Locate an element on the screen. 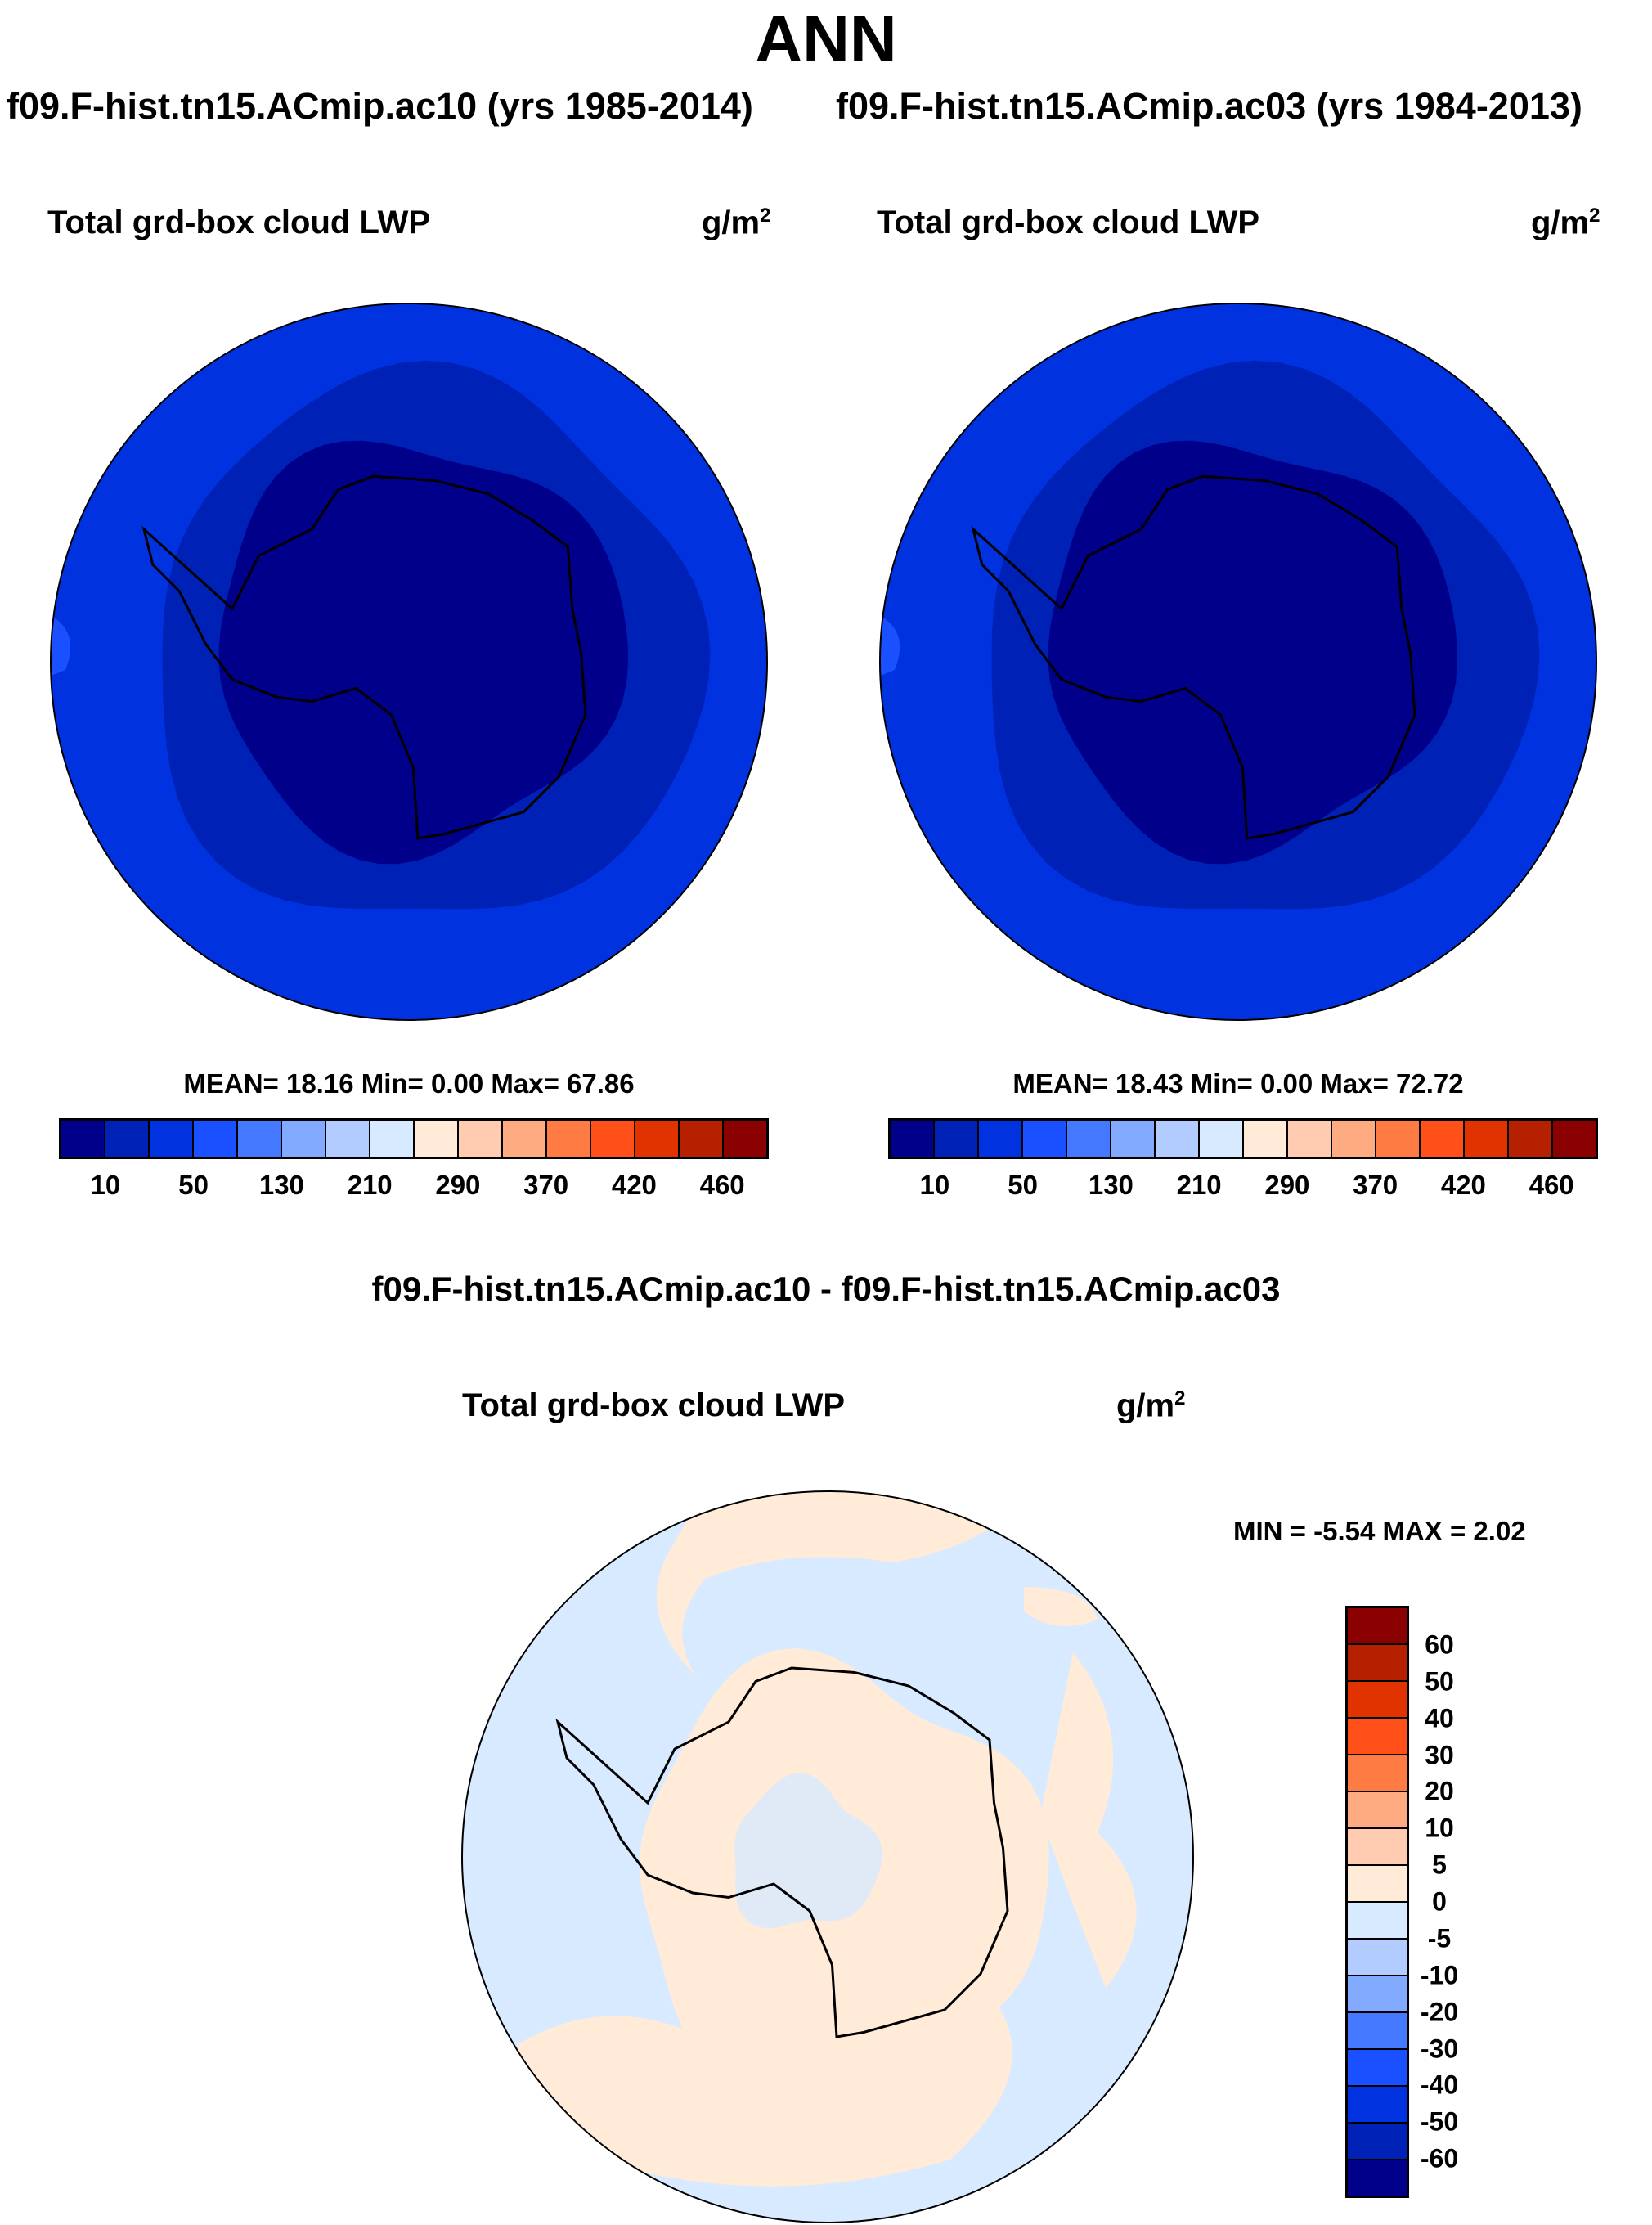  panel1-map is located at coordinates (409, 662).